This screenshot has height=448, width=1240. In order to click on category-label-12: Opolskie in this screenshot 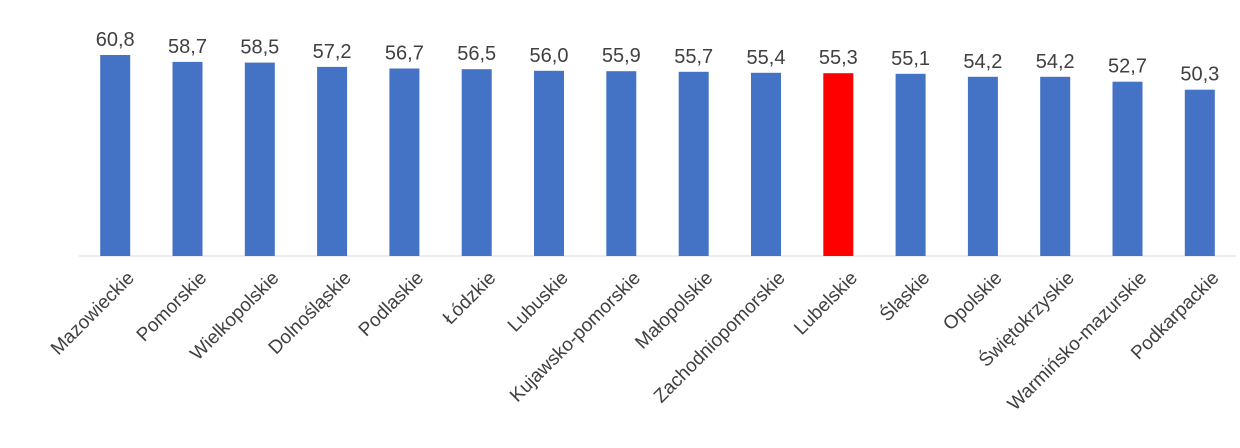, I will do `click(972, 301)`.